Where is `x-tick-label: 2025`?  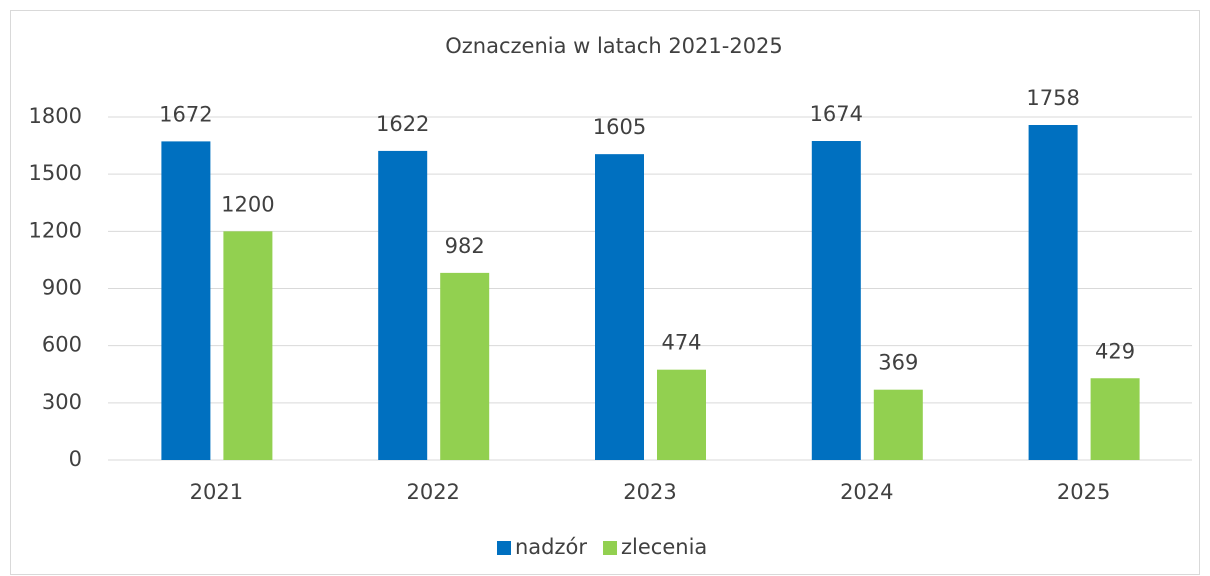 x-tick-label: 2025 is located at coordinates (1083, 492).